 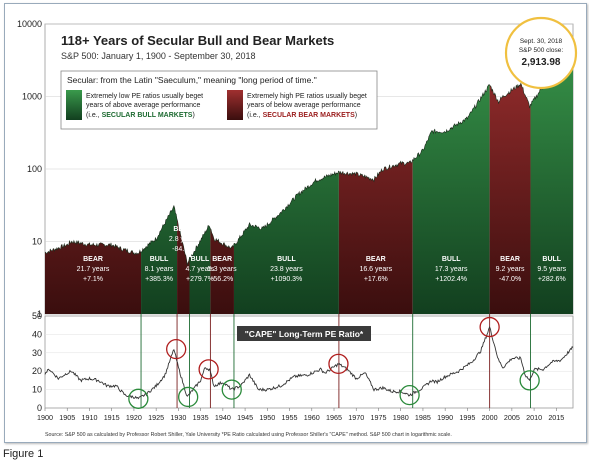 What do you see at coordinates (334, 417) in the screenshot?
I see `x-tick-label: 1965` at bounding box center [334, 417].